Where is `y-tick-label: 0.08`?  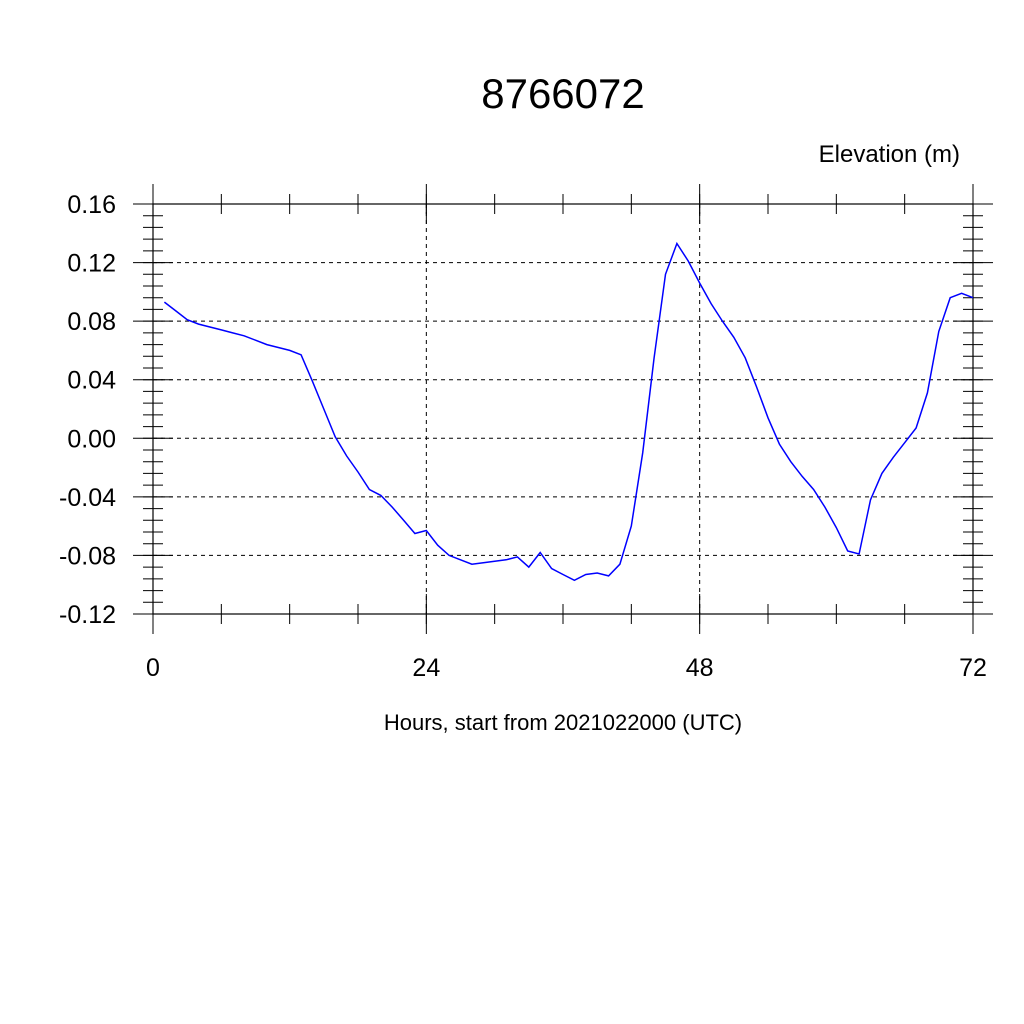
y-tick-label: 0.08 is located at coordinates (91, 322).